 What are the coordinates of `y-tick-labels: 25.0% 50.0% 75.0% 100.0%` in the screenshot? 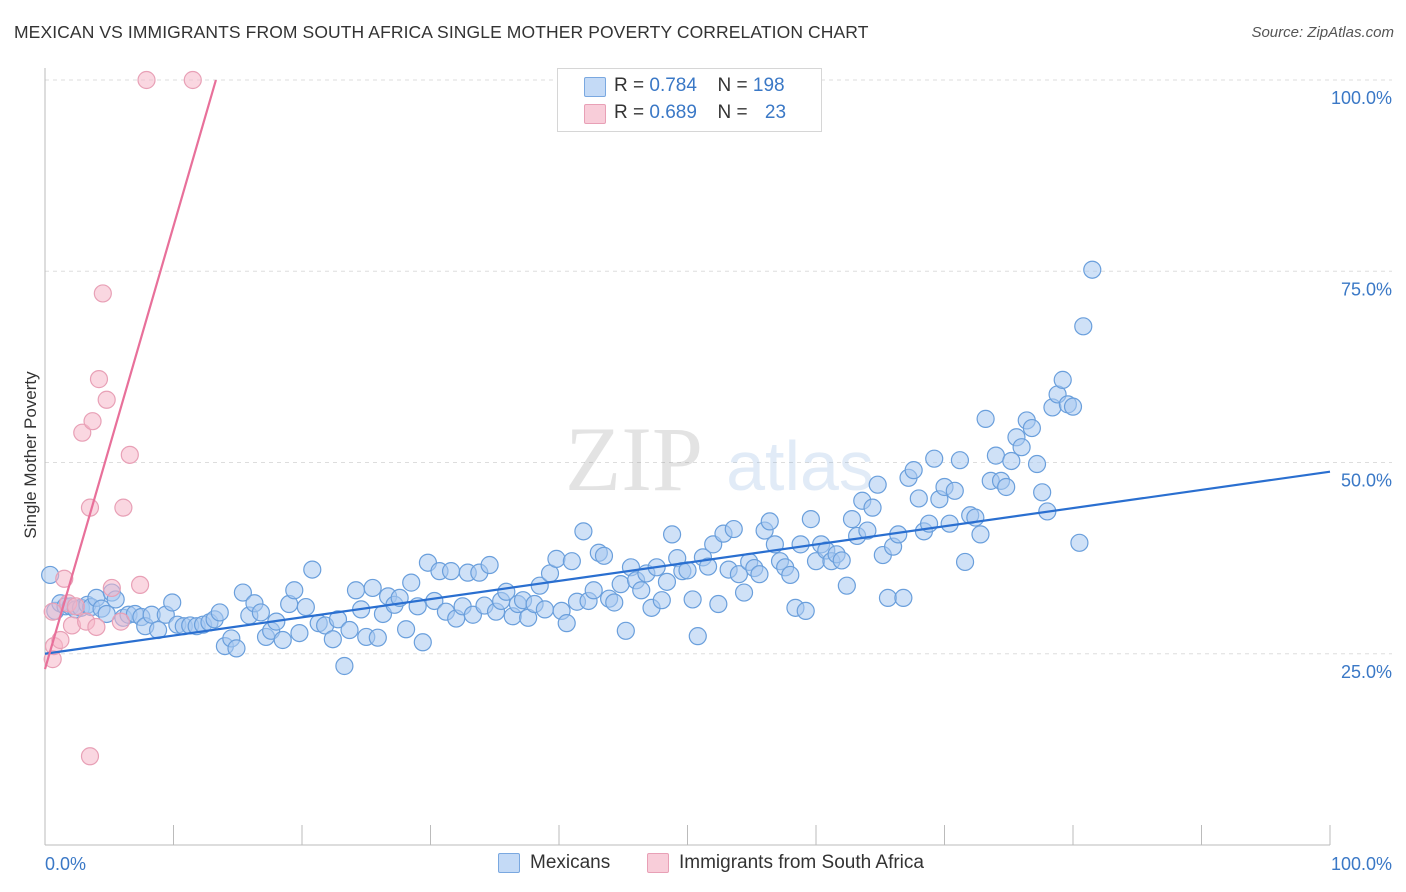 It's located at (1361, 385).